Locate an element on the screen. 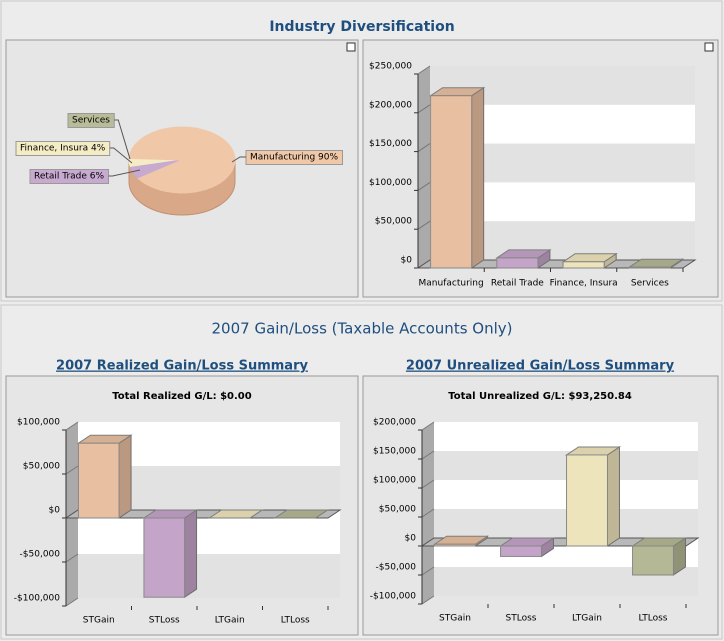 This screenshot has width=724, height=641. chart-subtitle: Total Realized G/L: $0.00 is located at coordinates (182, 396).